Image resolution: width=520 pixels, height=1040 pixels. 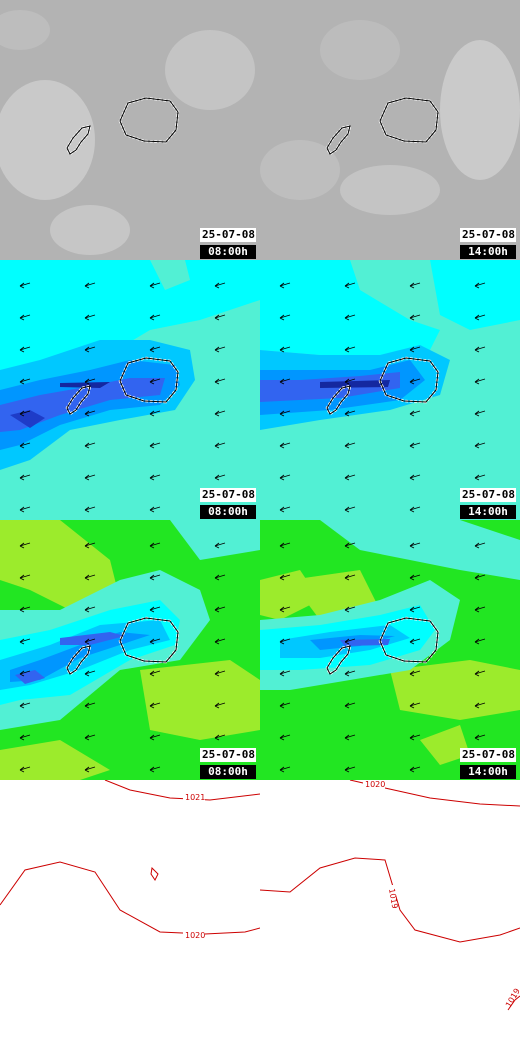 I want to click on wind-map-0800: 25-07-08 08:00h, so click(x=130, y=390).